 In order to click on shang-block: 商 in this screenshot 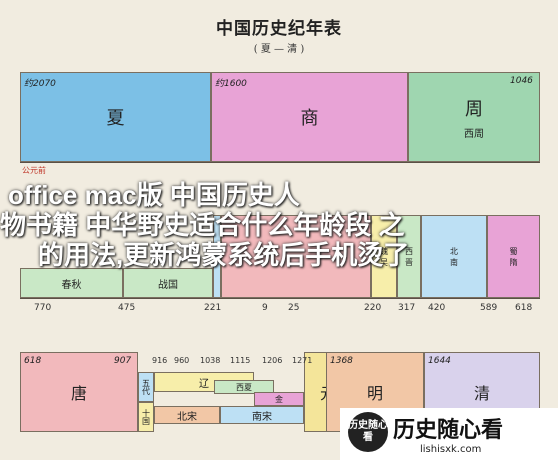, I will do `click(309, 117)`.